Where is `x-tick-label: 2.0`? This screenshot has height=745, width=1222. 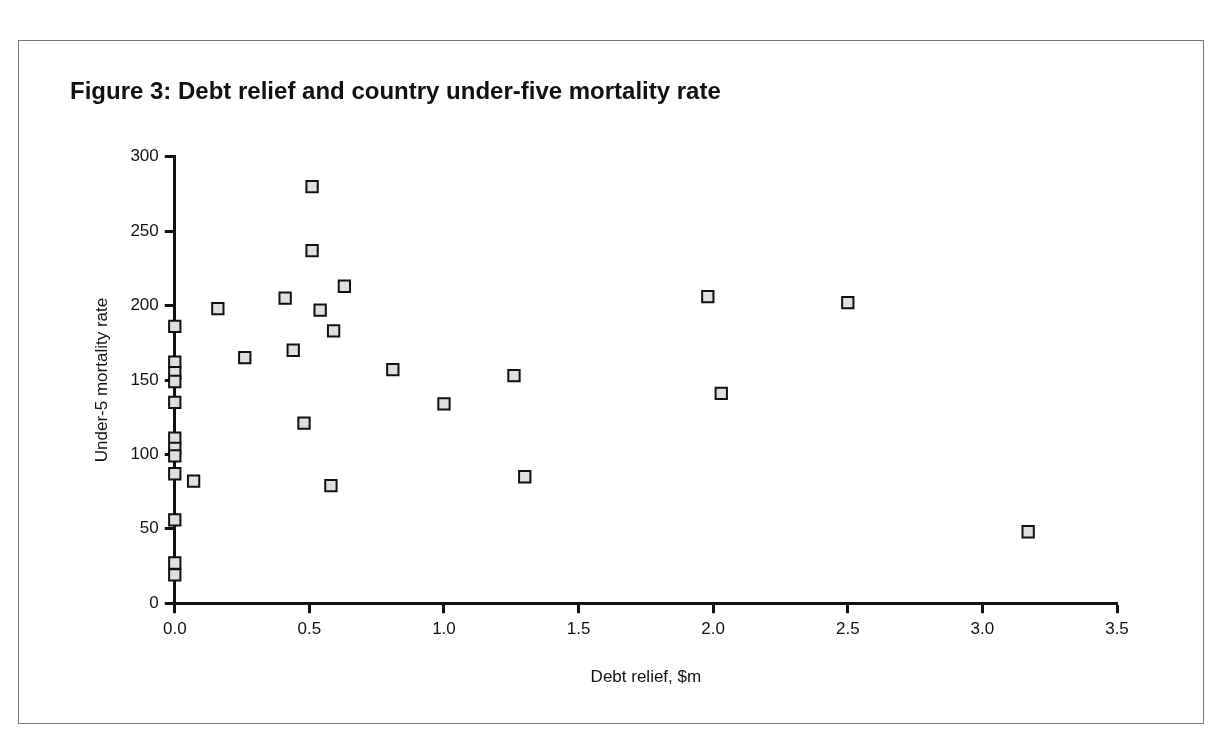 x-tick-label: 2.0 is located at coordinates (713, 629).